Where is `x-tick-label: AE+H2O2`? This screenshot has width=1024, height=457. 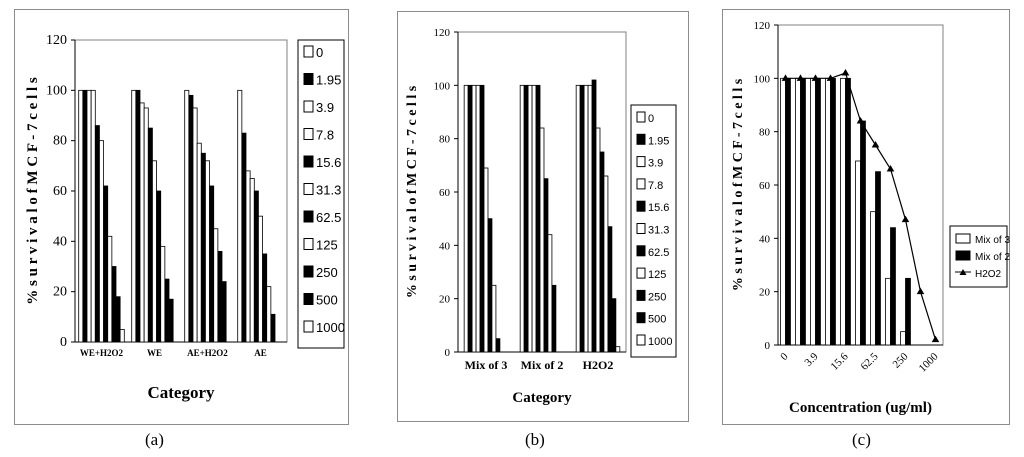 x-tick-label: AE+H2O2 is located at coordinates (207, 353).